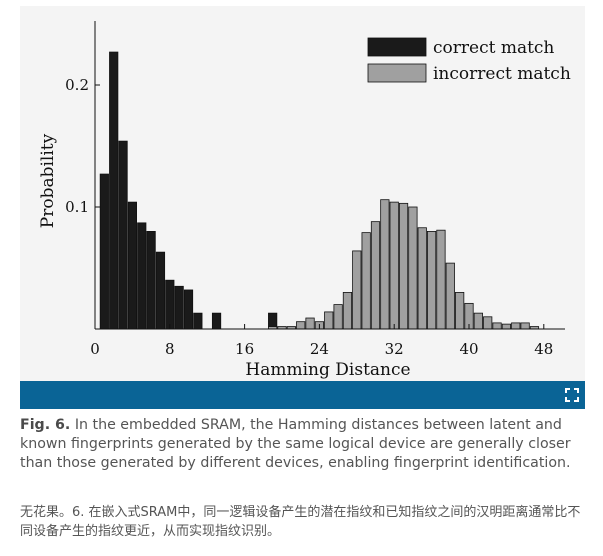  I want to click on x-tick-label: 0, so click(95, 349).